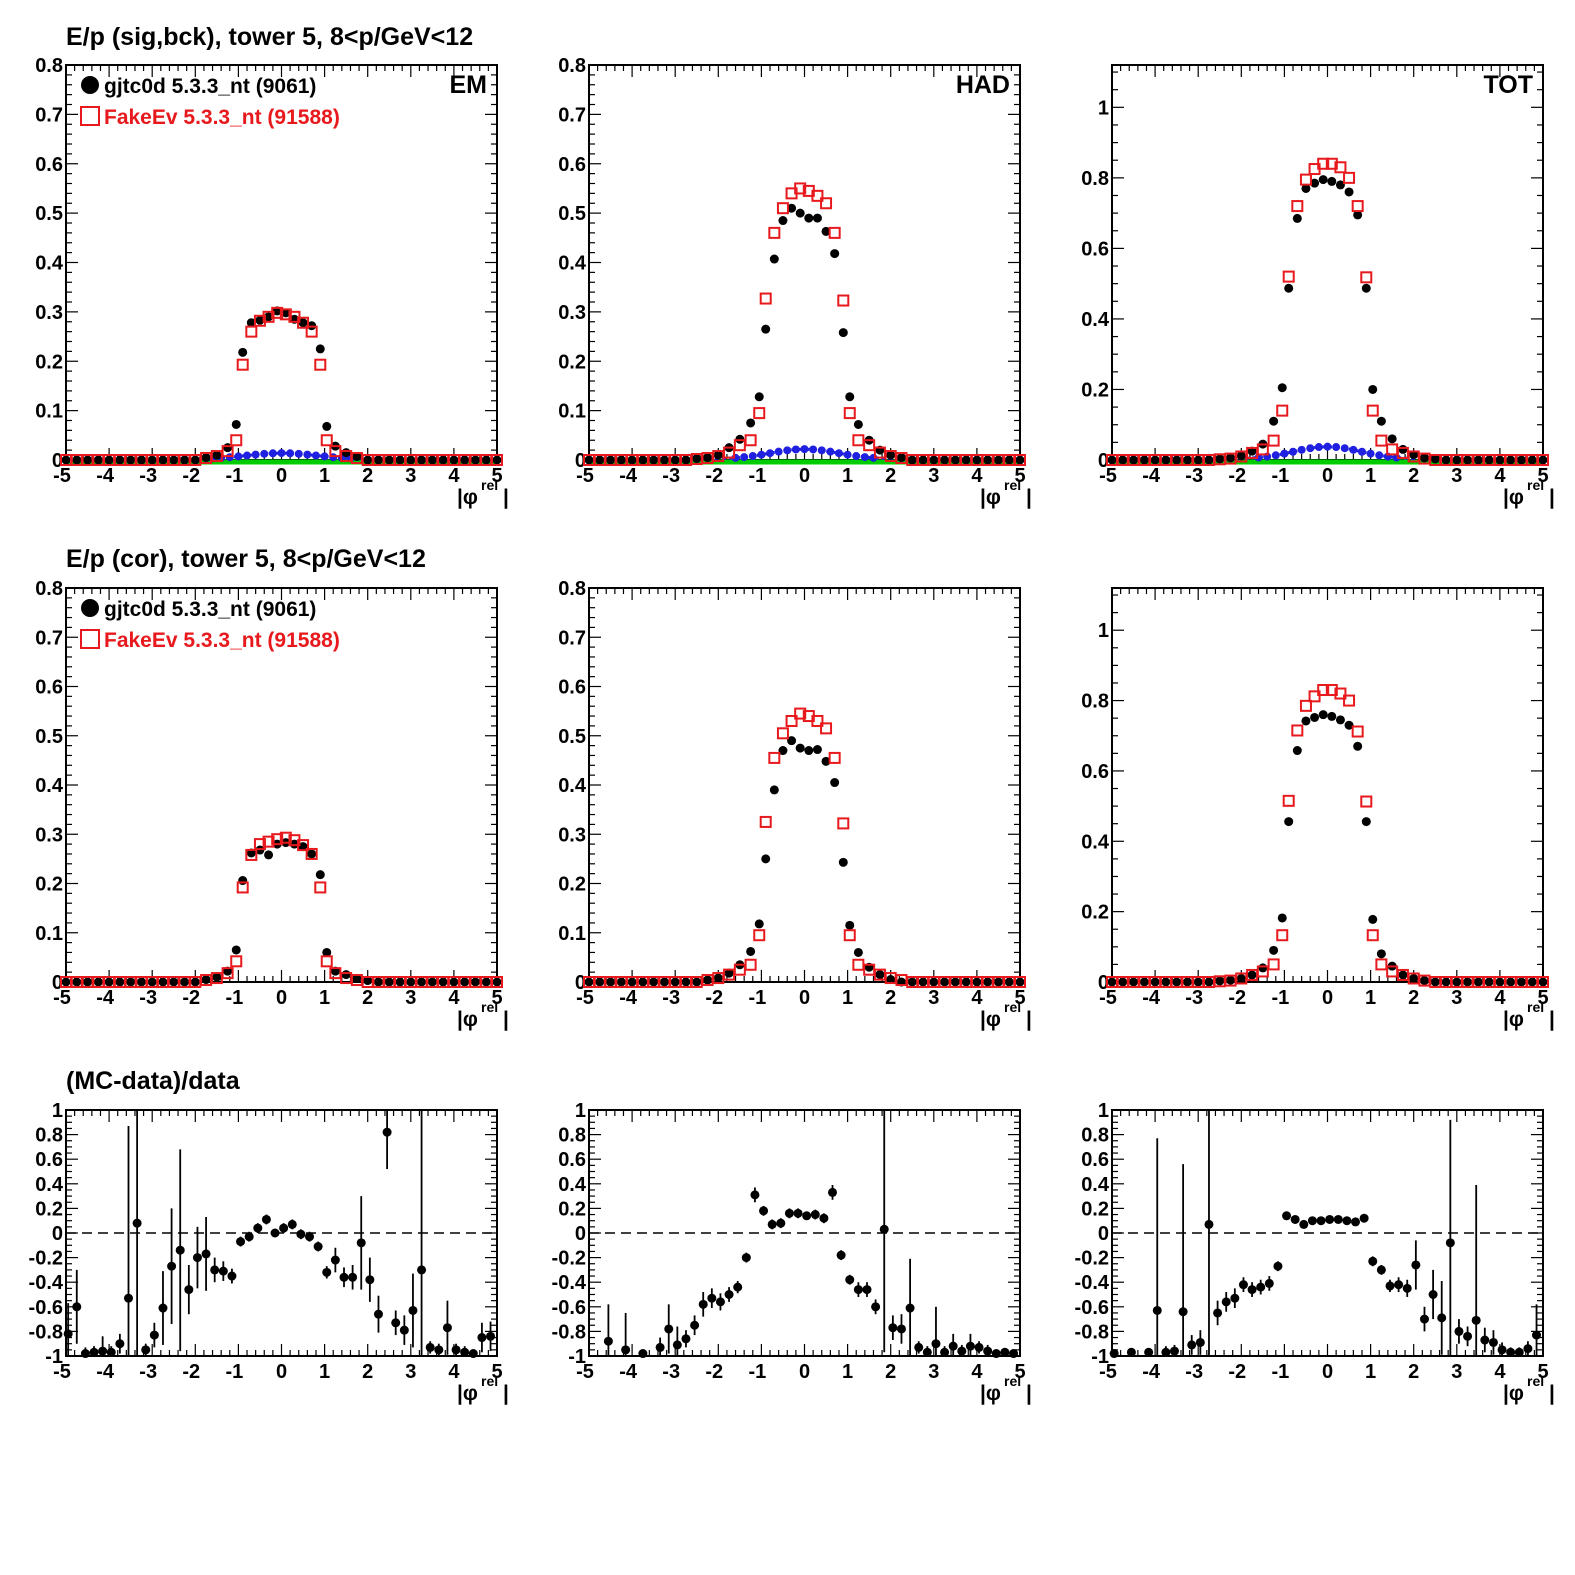 Image resolution: width=1575 pixels, height=1575 pixels. I want to click on x-axis-label: |φ, so click(990, 1393).